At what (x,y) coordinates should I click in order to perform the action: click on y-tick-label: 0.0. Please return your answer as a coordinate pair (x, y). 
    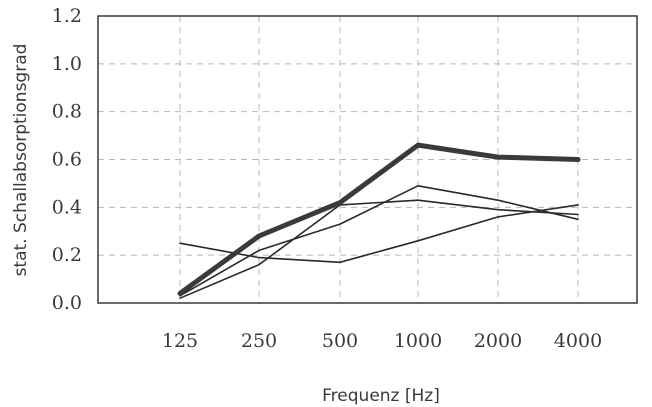
    Looking at the image, I should click on (67, 303).